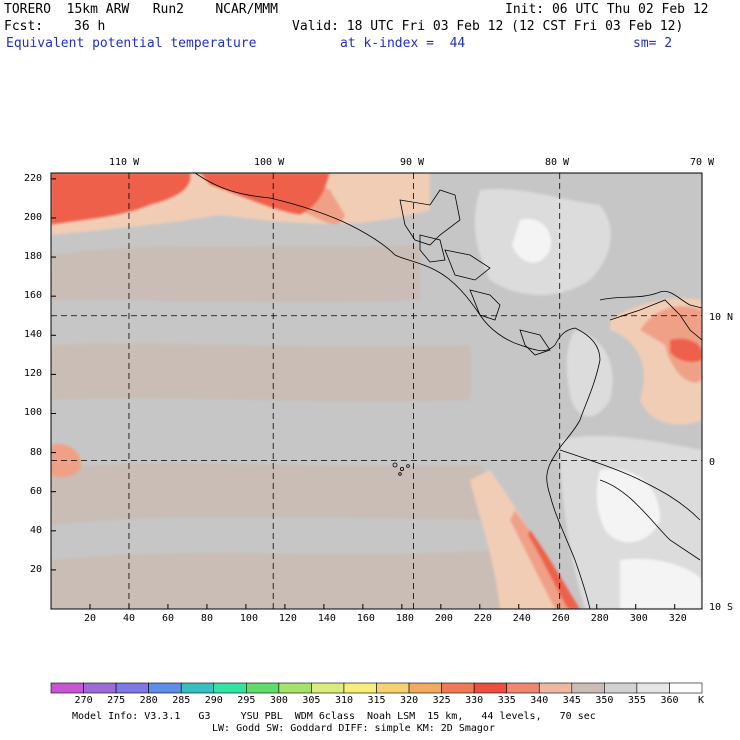  Describe the element at coordinates (443, 618) in the screenshot. I see `x-tick-label: 200` at that location.